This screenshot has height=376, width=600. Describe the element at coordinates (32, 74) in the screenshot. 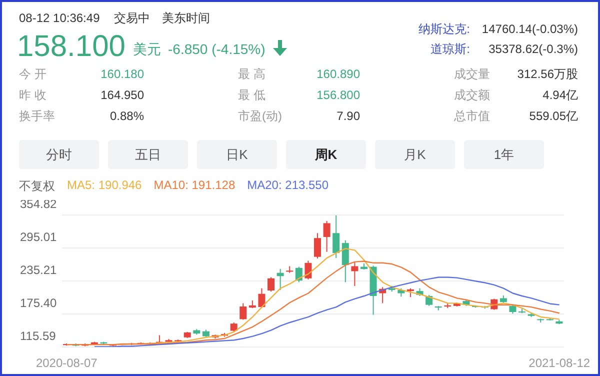

I see `text: 今 开` at that location.